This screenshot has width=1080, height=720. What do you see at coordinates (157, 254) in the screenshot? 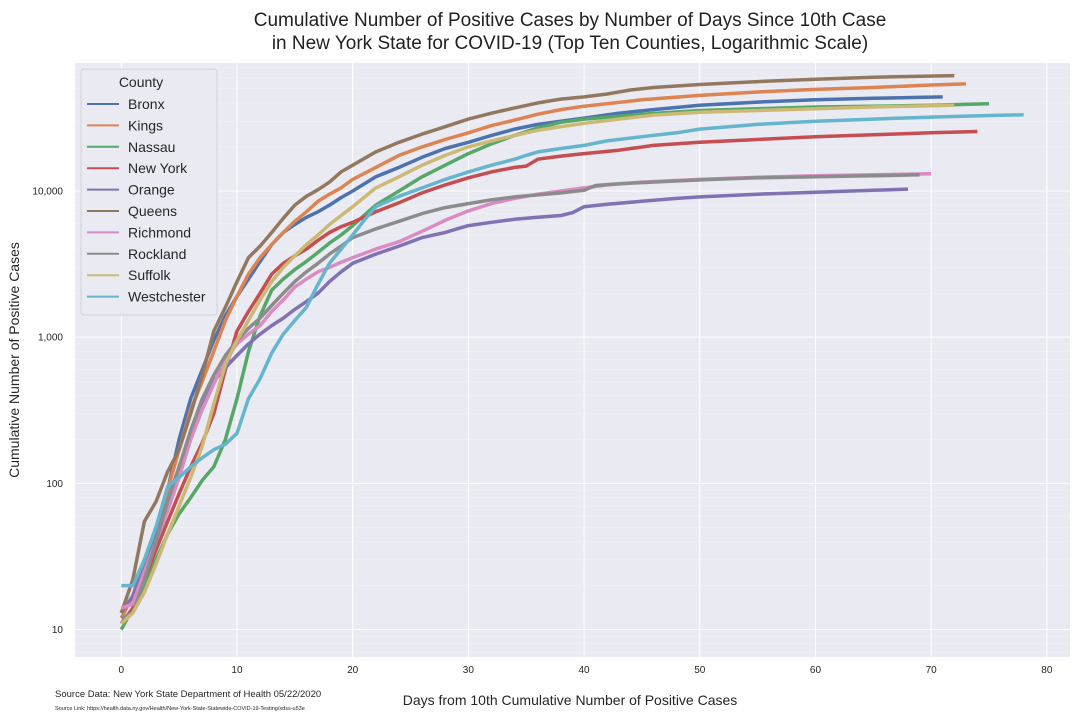
I see `legend-label-rockland: Rockland` at bounding box center [157, 254].